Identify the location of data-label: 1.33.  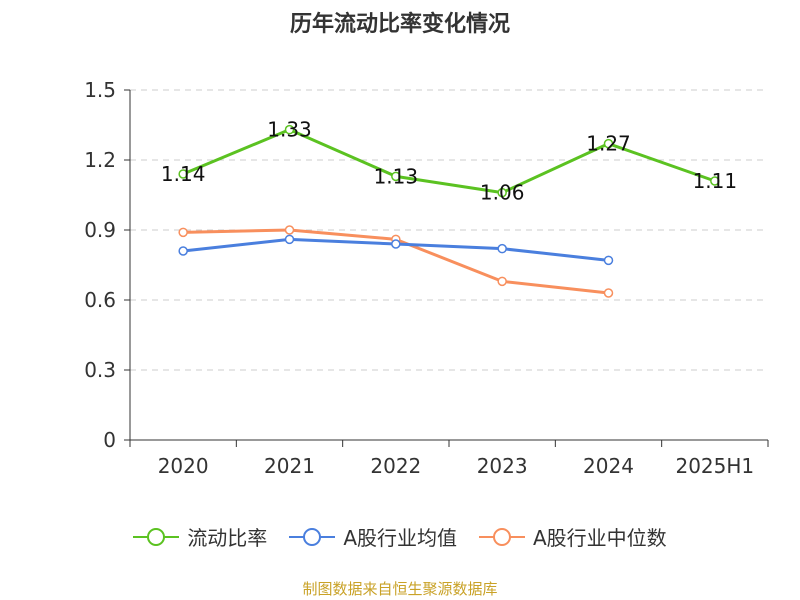
(289, 130).